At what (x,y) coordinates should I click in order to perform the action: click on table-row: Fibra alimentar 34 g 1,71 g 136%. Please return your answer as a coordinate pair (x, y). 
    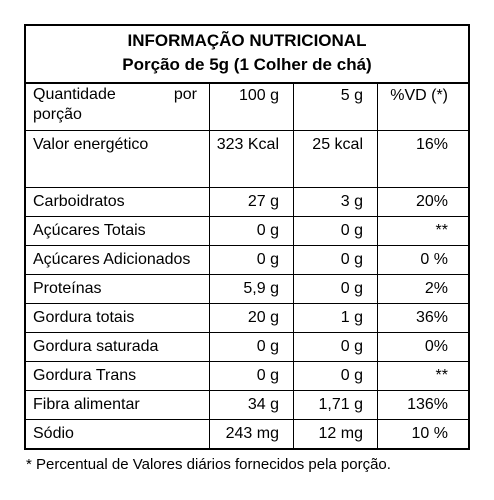
    Looking at the image, I should click on (247, 405).